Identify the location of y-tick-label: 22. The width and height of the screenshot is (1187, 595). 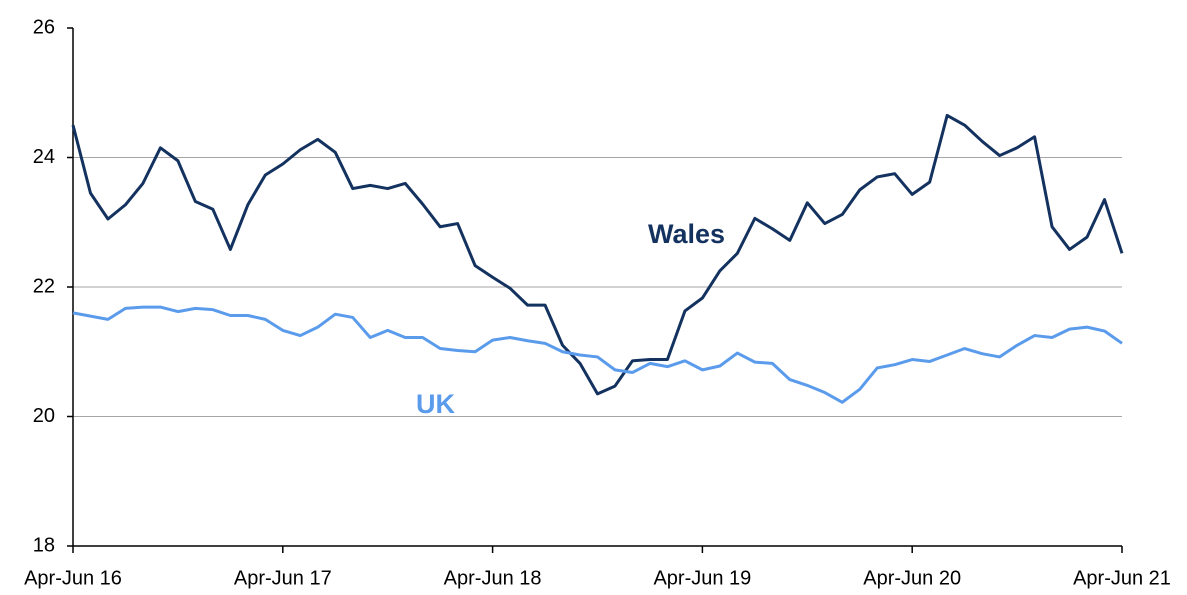
(44, 286).